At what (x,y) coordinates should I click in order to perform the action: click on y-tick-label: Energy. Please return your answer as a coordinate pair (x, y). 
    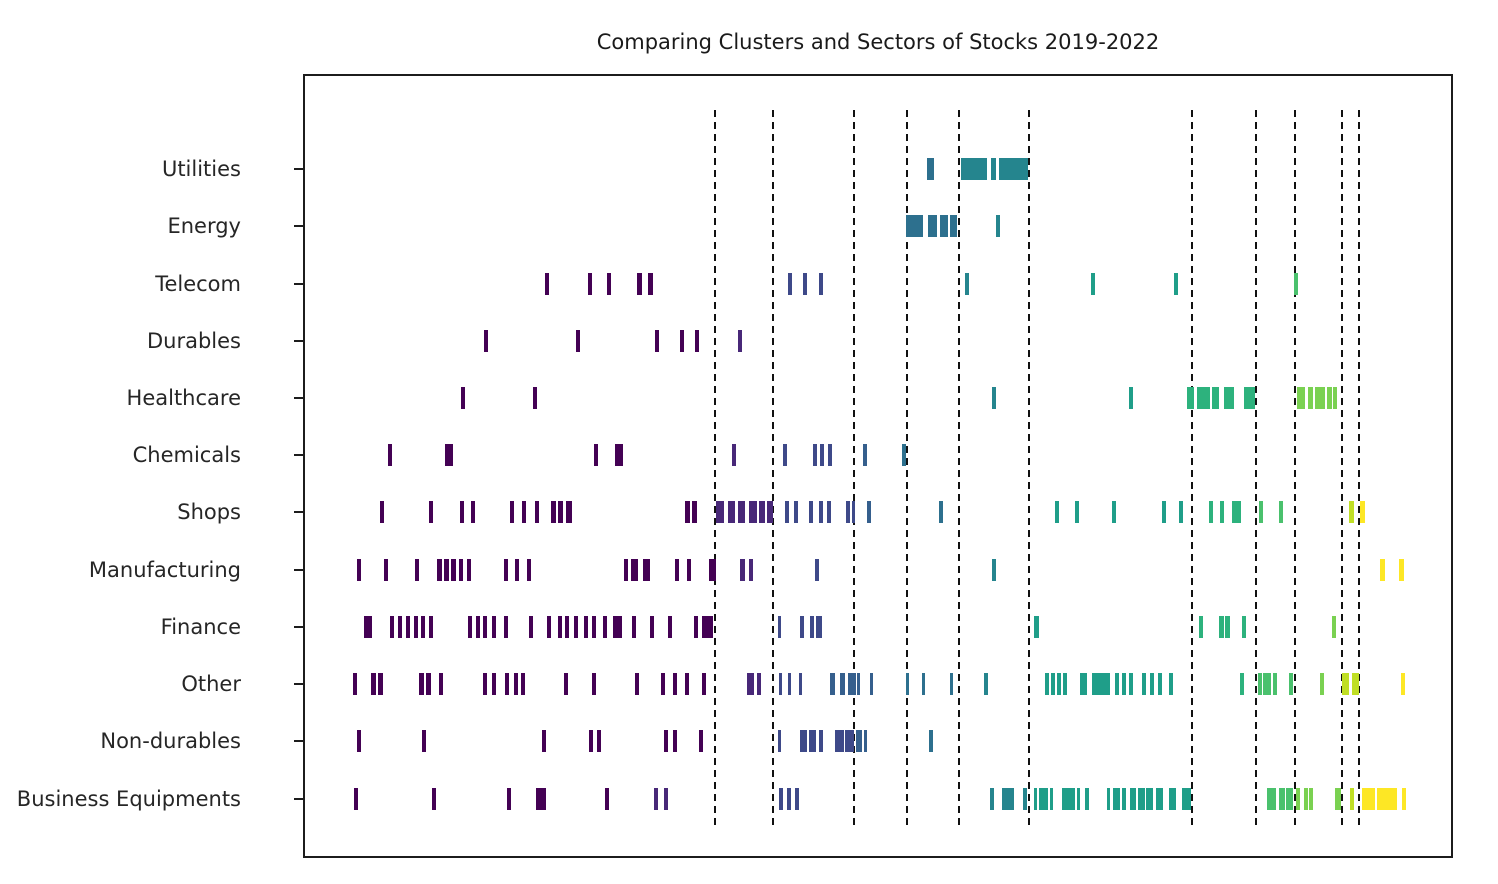
    Looking at the image, I should click on (204, 226).